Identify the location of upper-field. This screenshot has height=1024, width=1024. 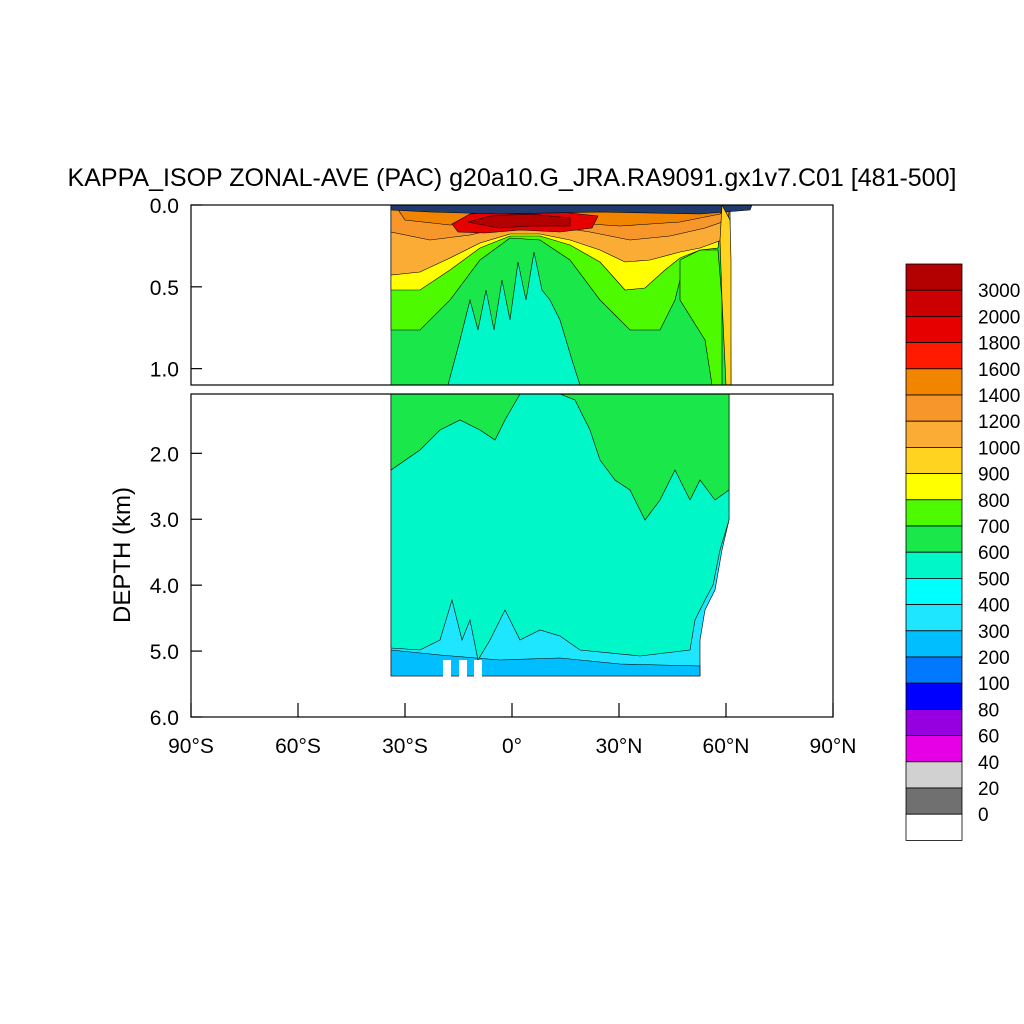
(571, 295).